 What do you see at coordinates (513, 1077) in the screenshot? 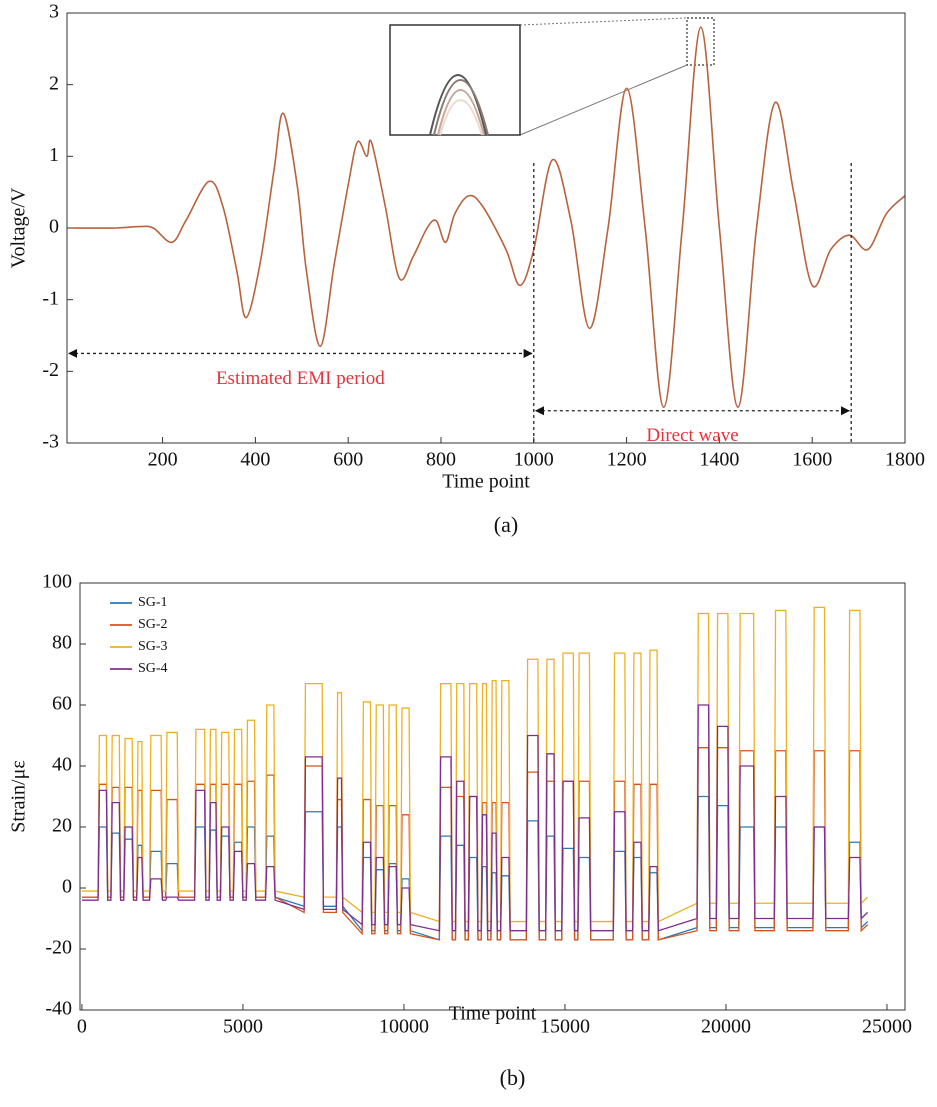
I see `caption: (b)` at bounding box center [513, 1077].